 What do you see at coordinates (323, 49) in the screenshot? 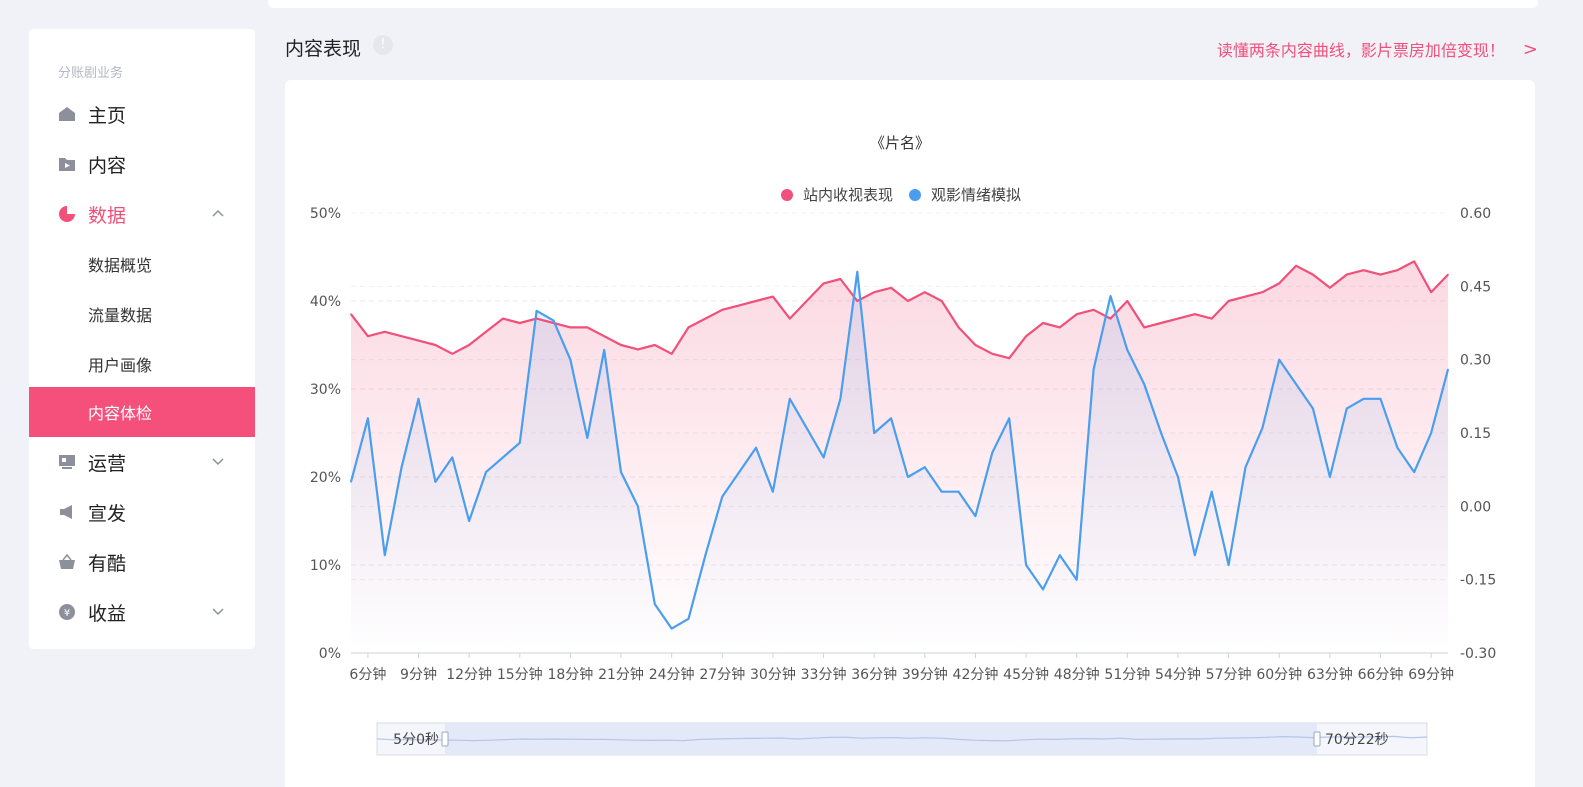
I see `page-title: 内容表现` at bounding box center [323, 49].